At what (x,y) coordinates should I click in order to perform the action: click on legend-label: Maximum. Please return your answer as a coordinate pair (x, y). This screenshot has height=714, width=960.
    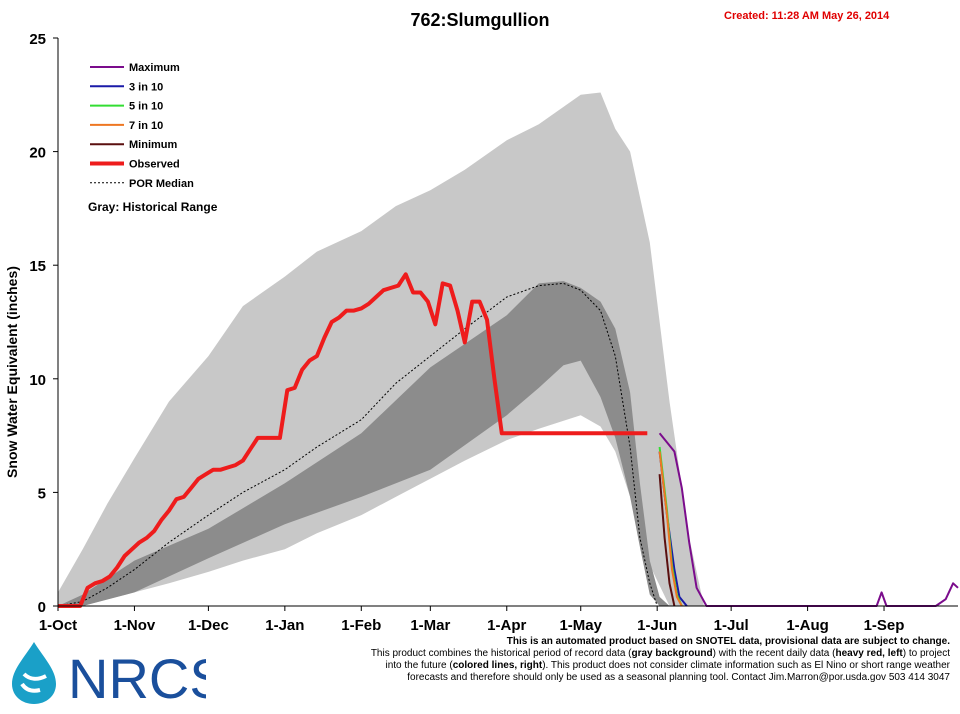
    Looking at the image, I should click on (154, 68).